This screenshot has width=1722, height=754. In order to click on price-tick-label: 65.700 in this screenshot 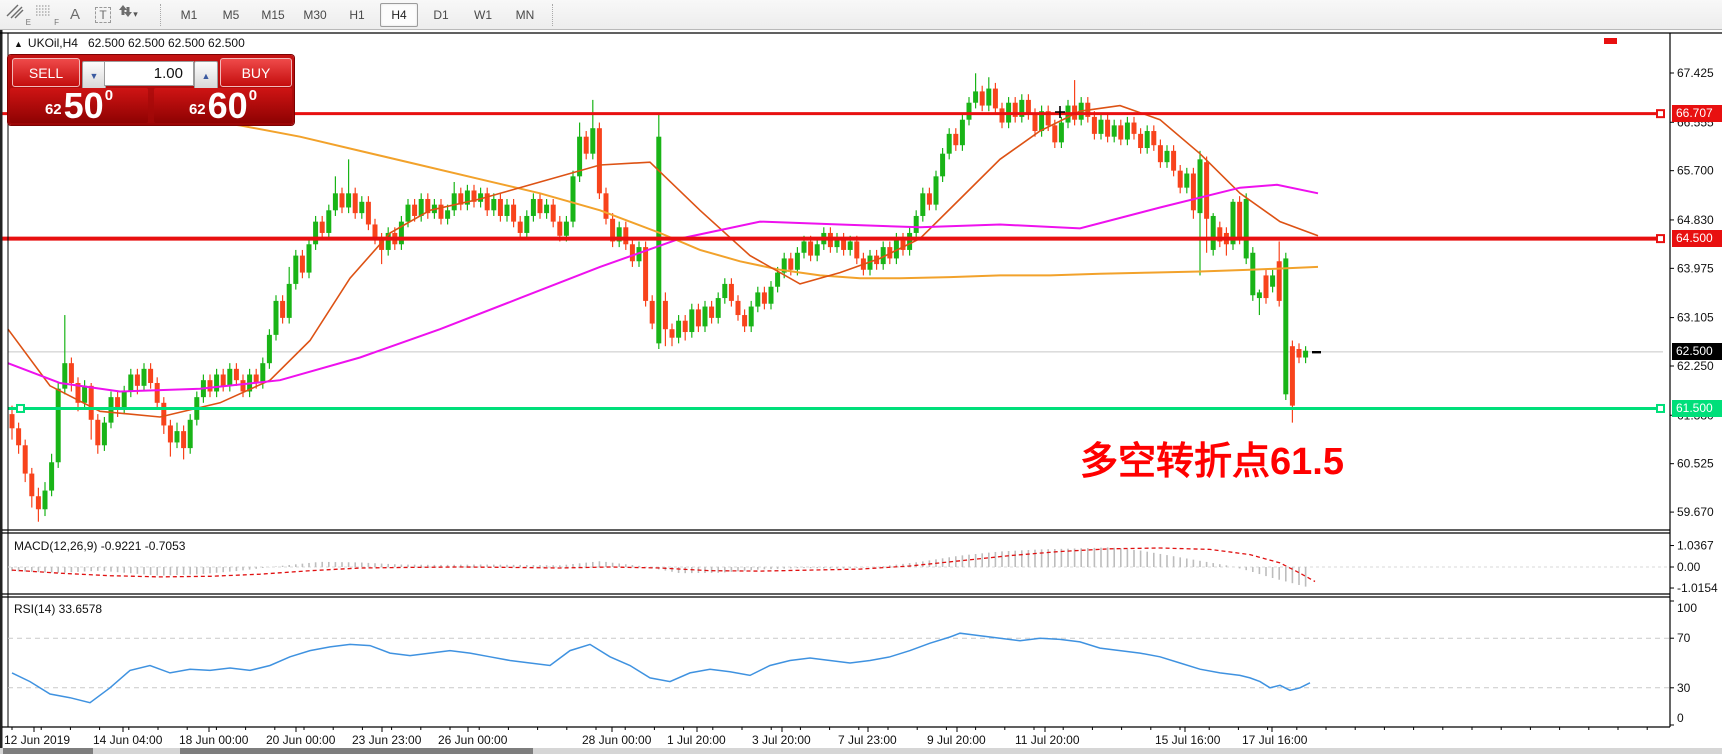, I will do `click(1695, 171)`.